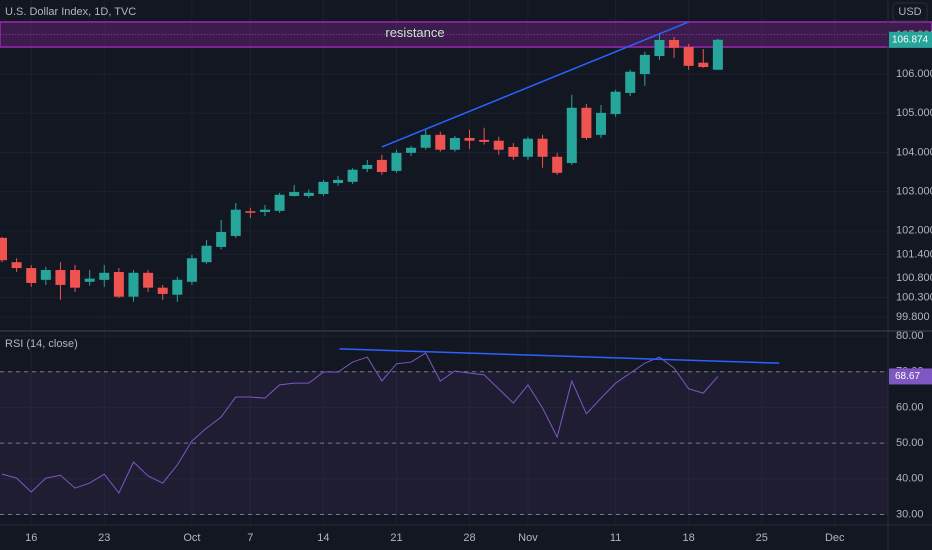  I want to click on rsi-tag-label: 68.67, so click(907, 376).